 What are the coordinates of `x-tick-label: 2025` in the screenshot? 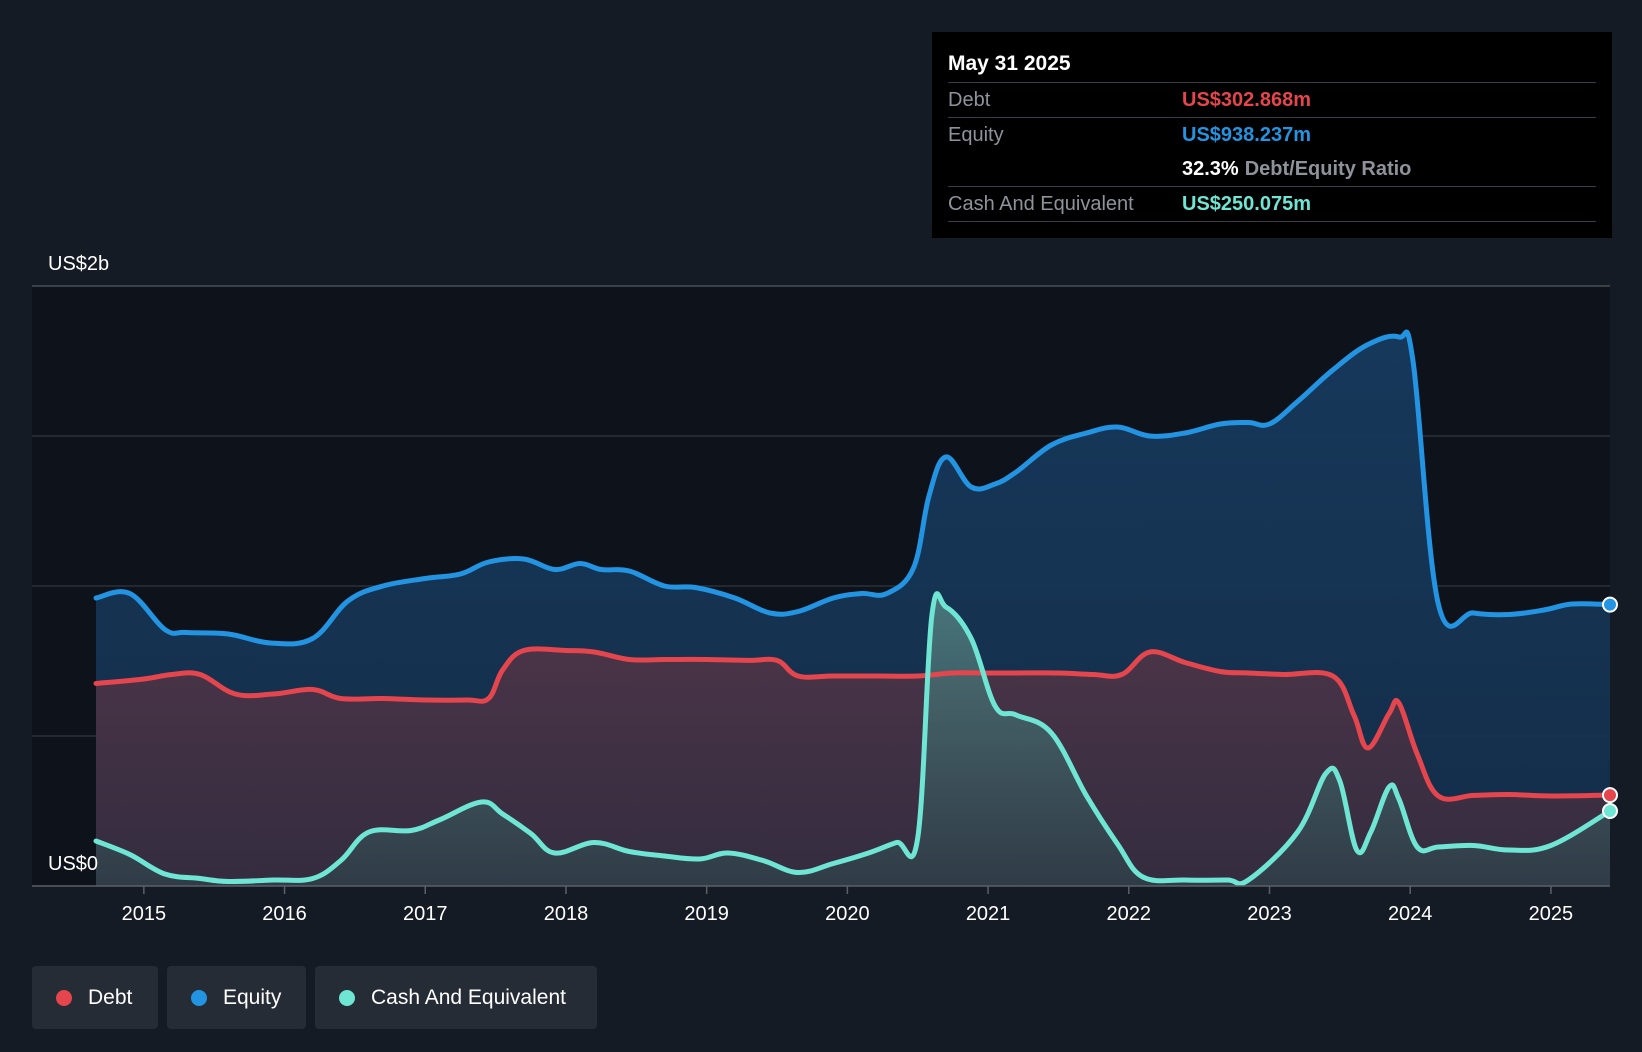 It's located at (1551, 914).